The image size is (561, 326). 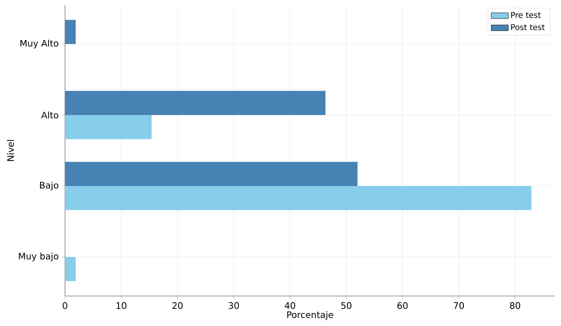 What do you see at coordinates (310, 315) in the screenshot?
I see `x-axis-title: Porcentaje` at bounding box center [310, 315].